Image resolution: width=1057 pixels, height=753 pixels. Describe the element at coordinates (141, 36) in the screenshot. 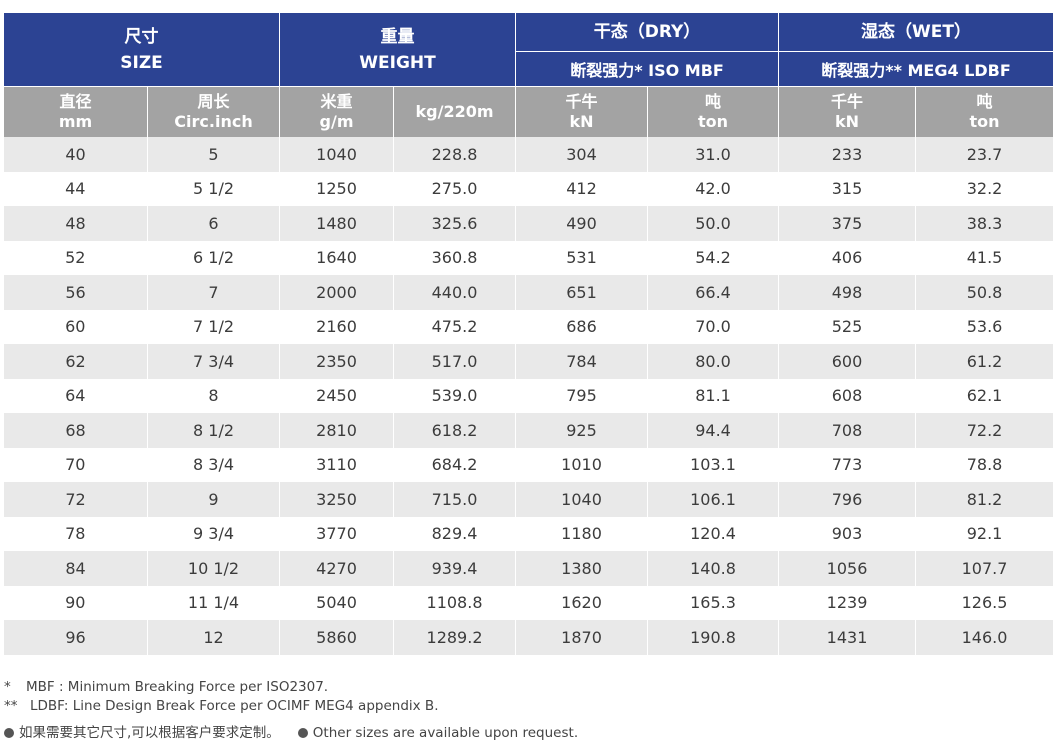

I see `size-header-cn: 尺寸` at that location.